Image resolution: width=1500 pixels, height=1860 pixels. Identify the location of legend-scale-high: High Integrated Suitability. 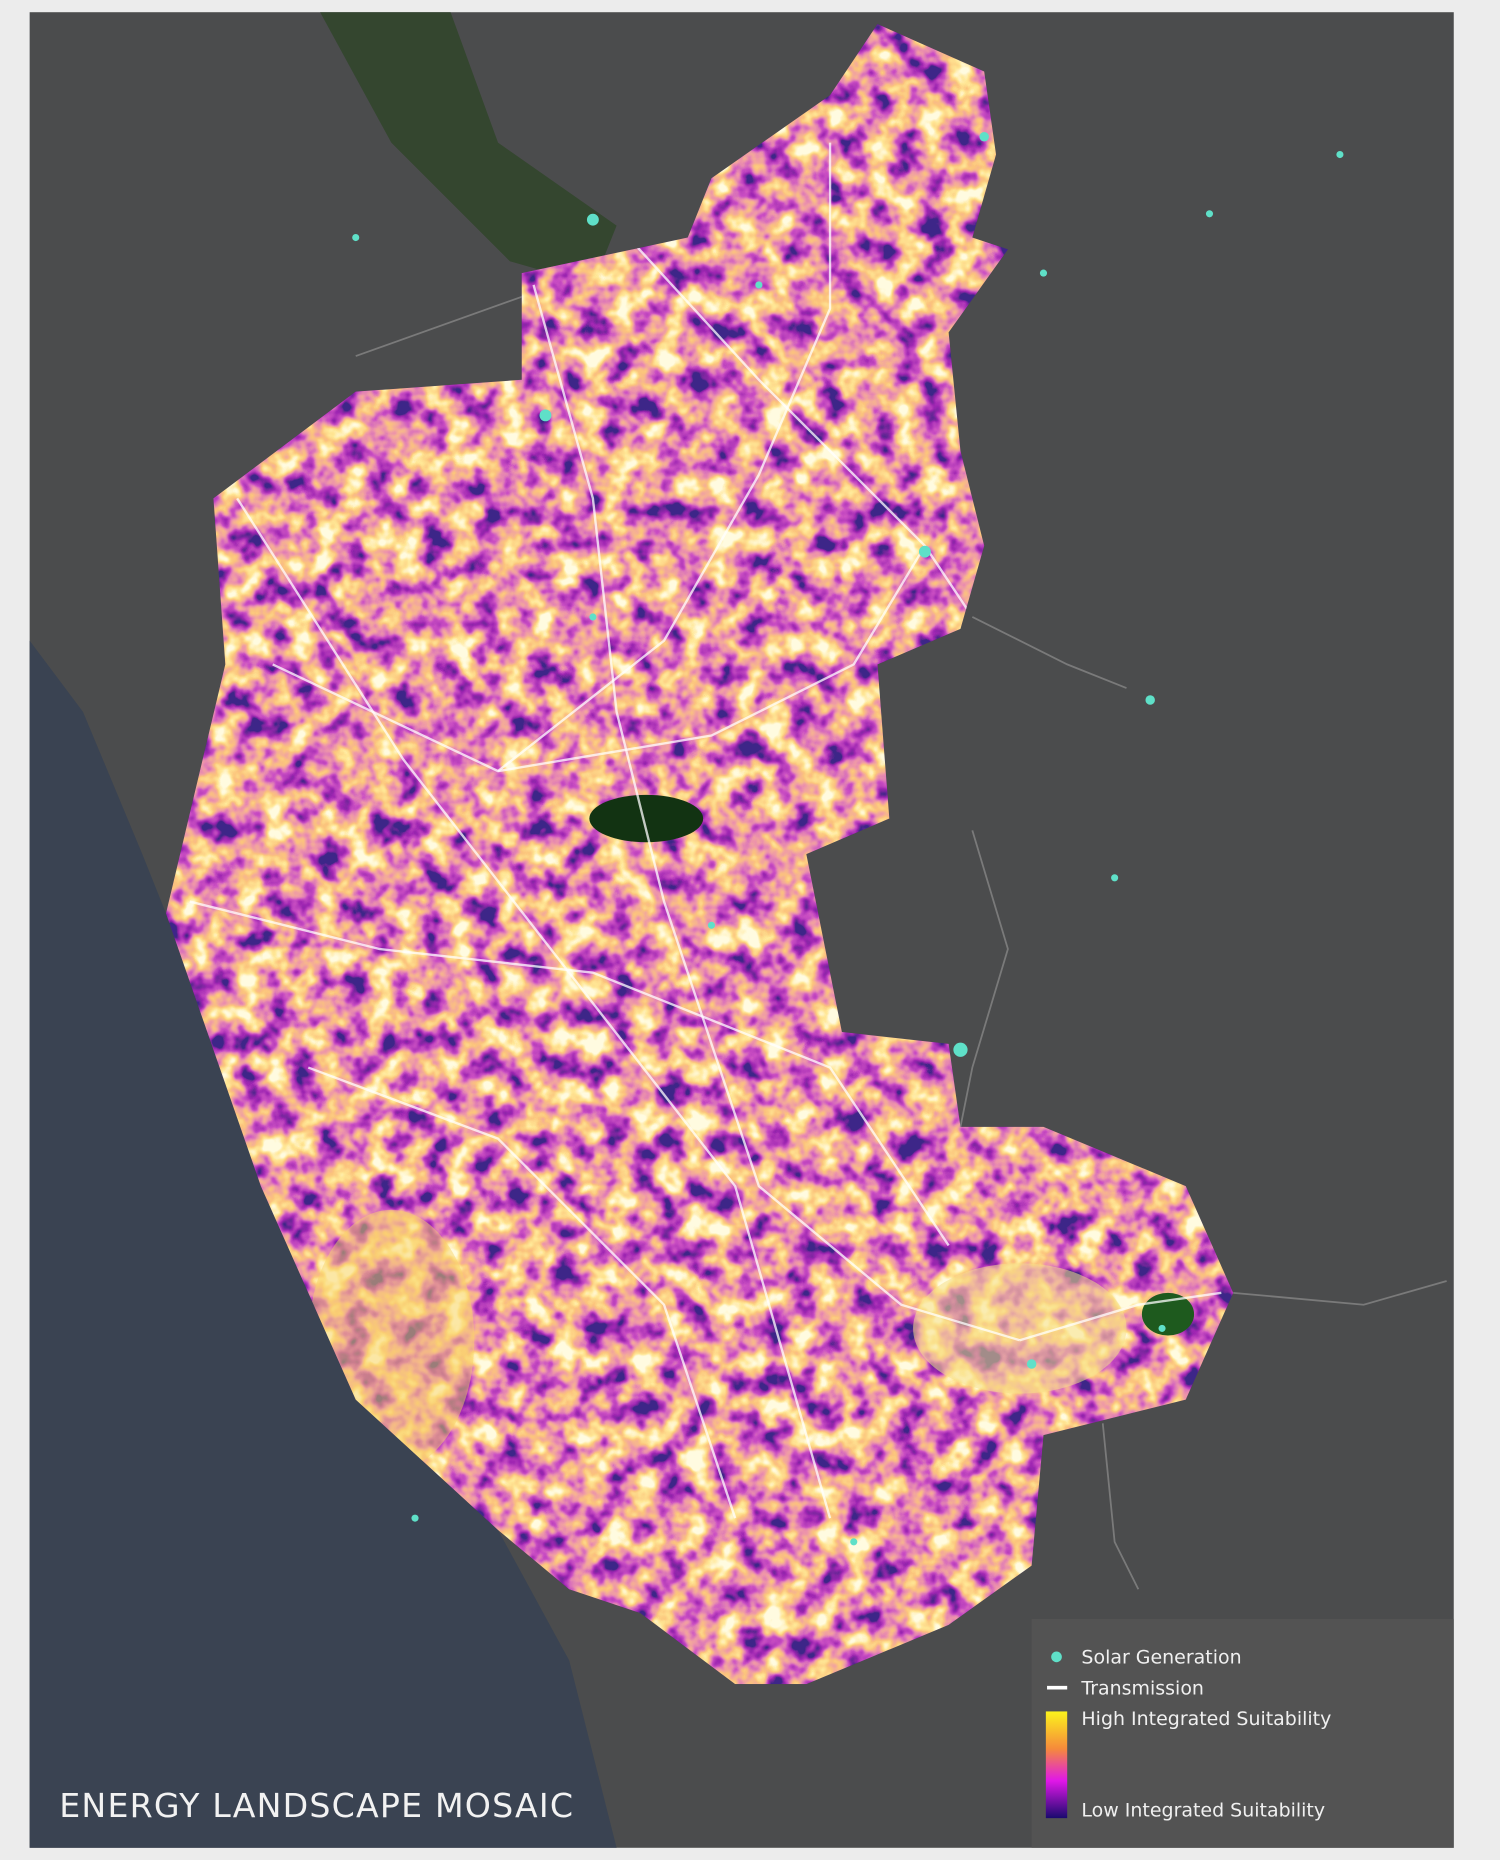
(1206, 1719).